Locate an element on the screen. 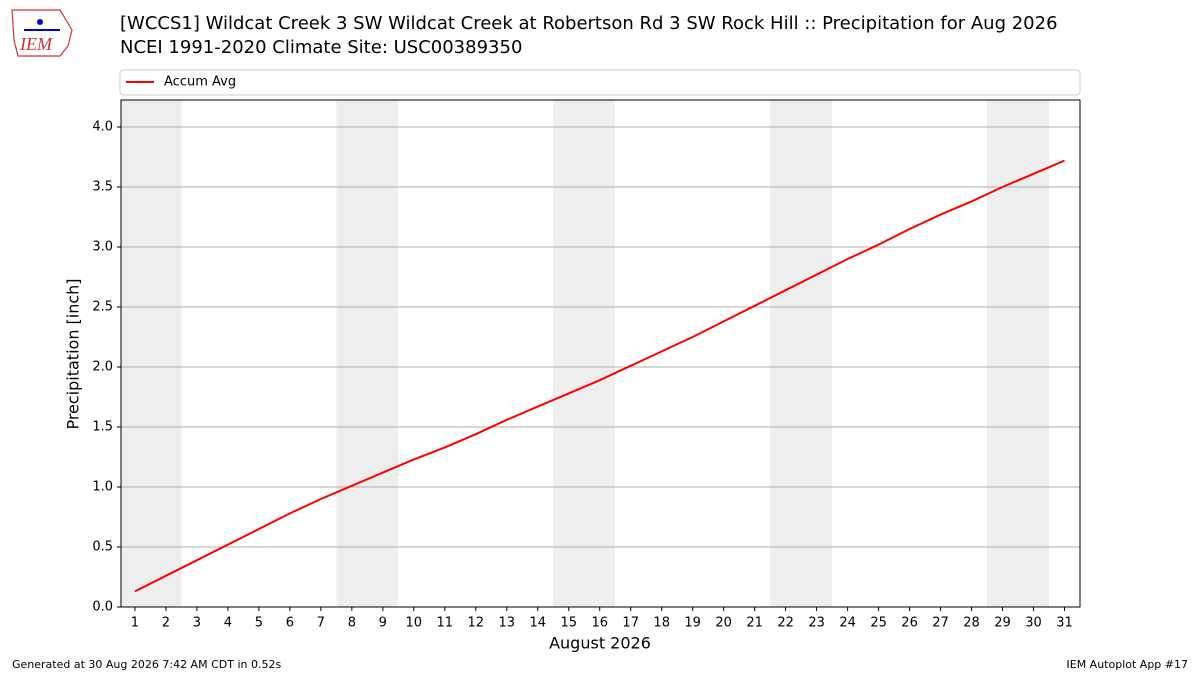 The width and height of the screenshot is (1200, 679). y-tick-label: 3.5 is located at coordinates (102, 187).